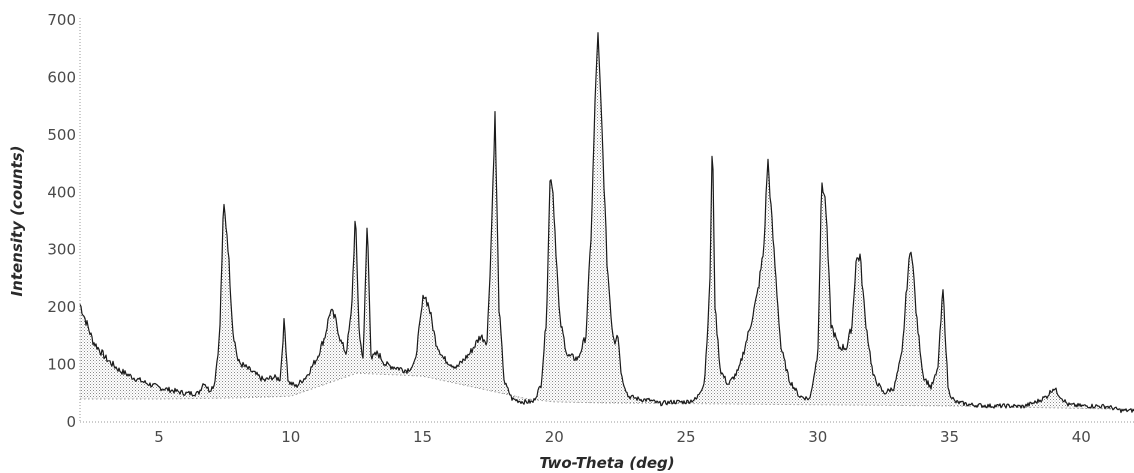  I want to click on y-tick-label: 400, so click(61, 192).